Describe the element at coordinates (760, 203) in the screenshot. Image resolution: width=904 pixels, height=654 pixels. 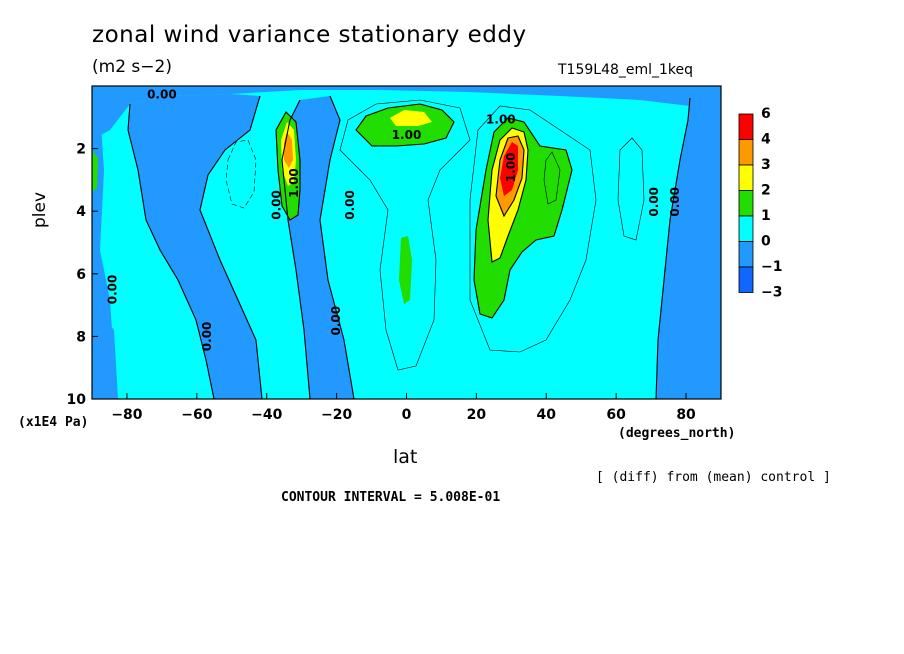
I see `colorbar: 6 4 3 2 1 0 −1 −3` at that location.